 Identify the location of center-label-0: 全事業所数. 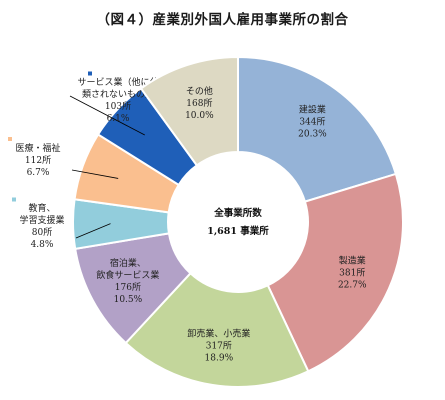
(237, 213).